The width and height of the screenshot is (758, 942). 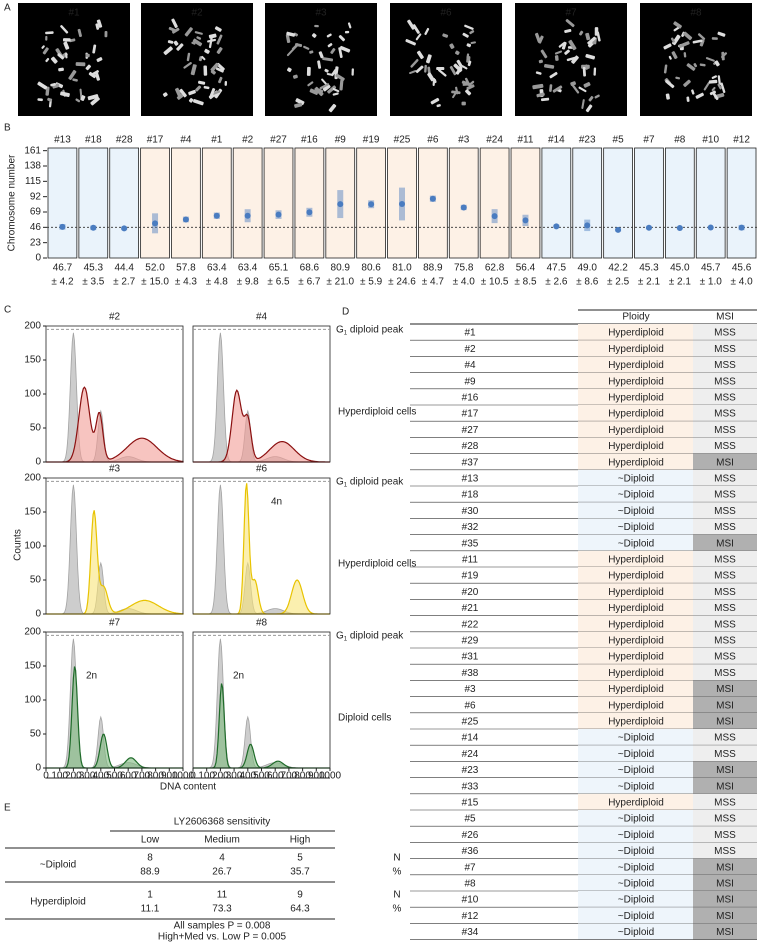 What do you see at coordinates (124, 282) in the screenshot?
I see `sd-label: ± 2.7` at bounding box center [124, 282].